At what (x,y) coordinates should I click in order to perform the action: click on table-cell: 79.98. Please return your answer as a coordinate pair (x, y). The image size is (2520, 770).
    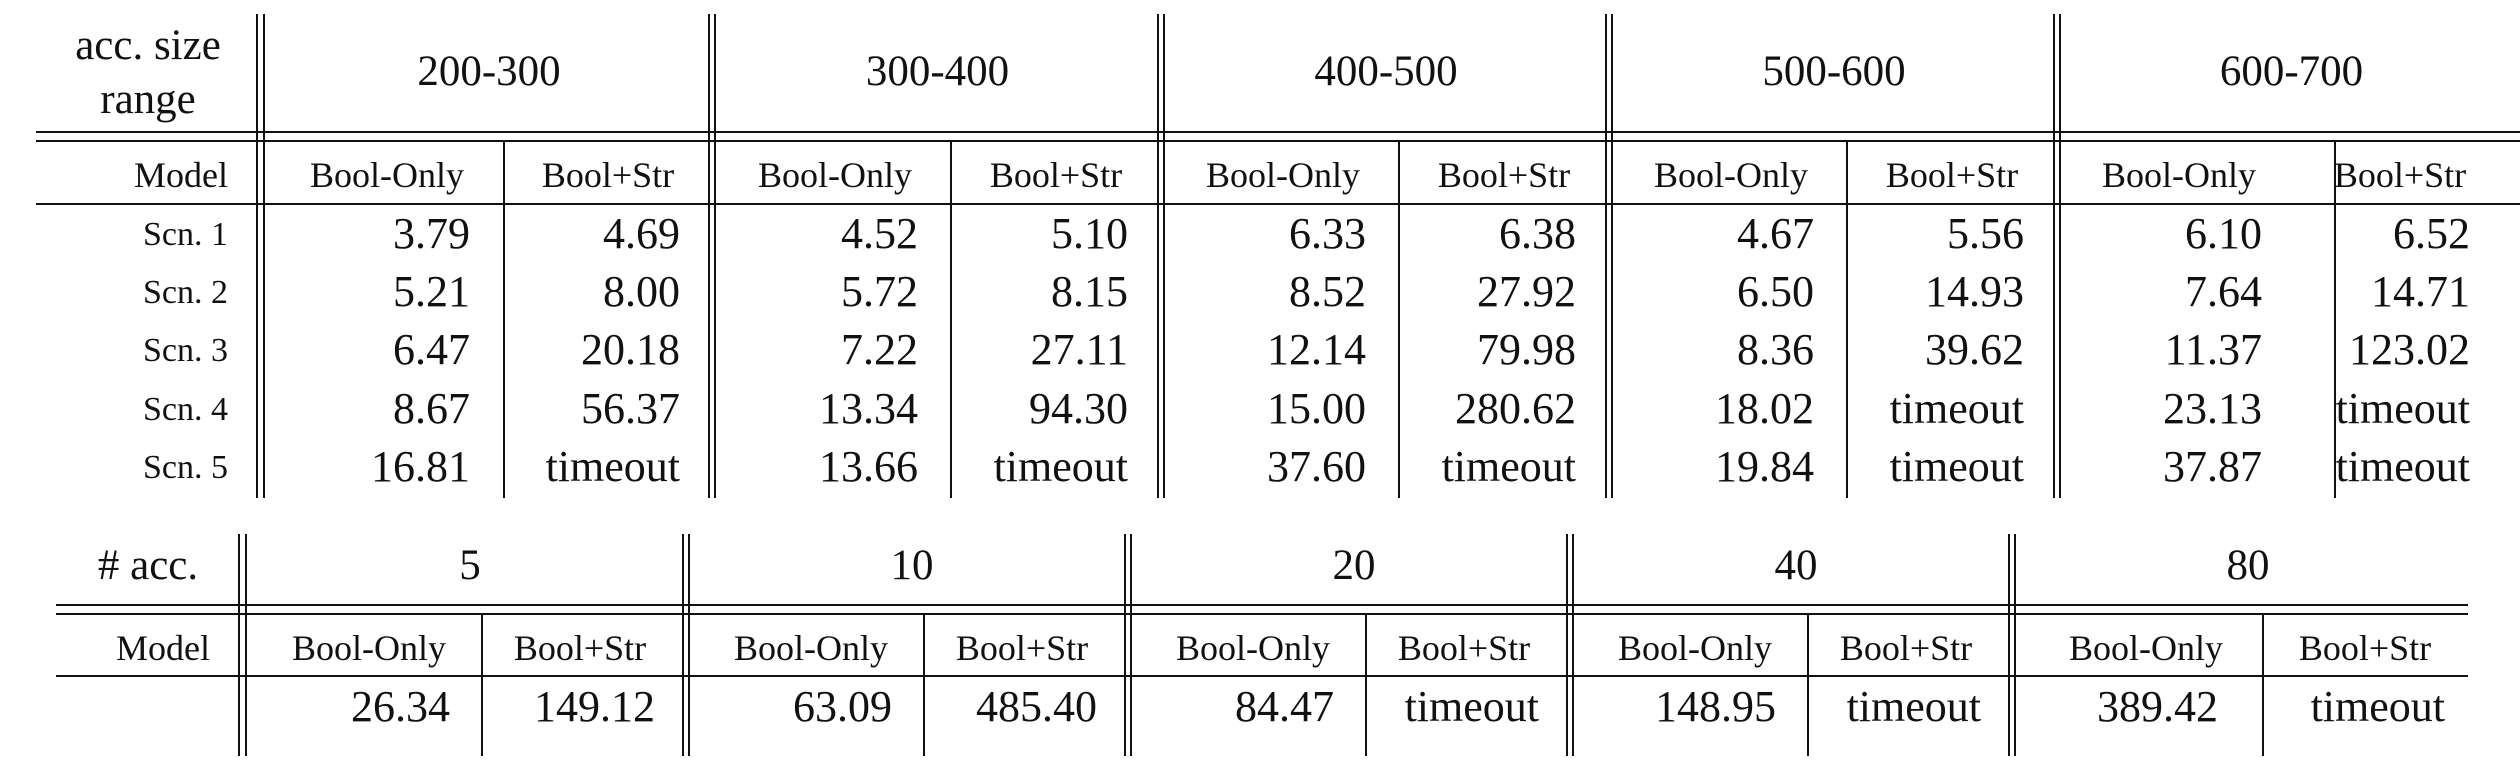
    Looking at the image, I should click on (1526, 349).